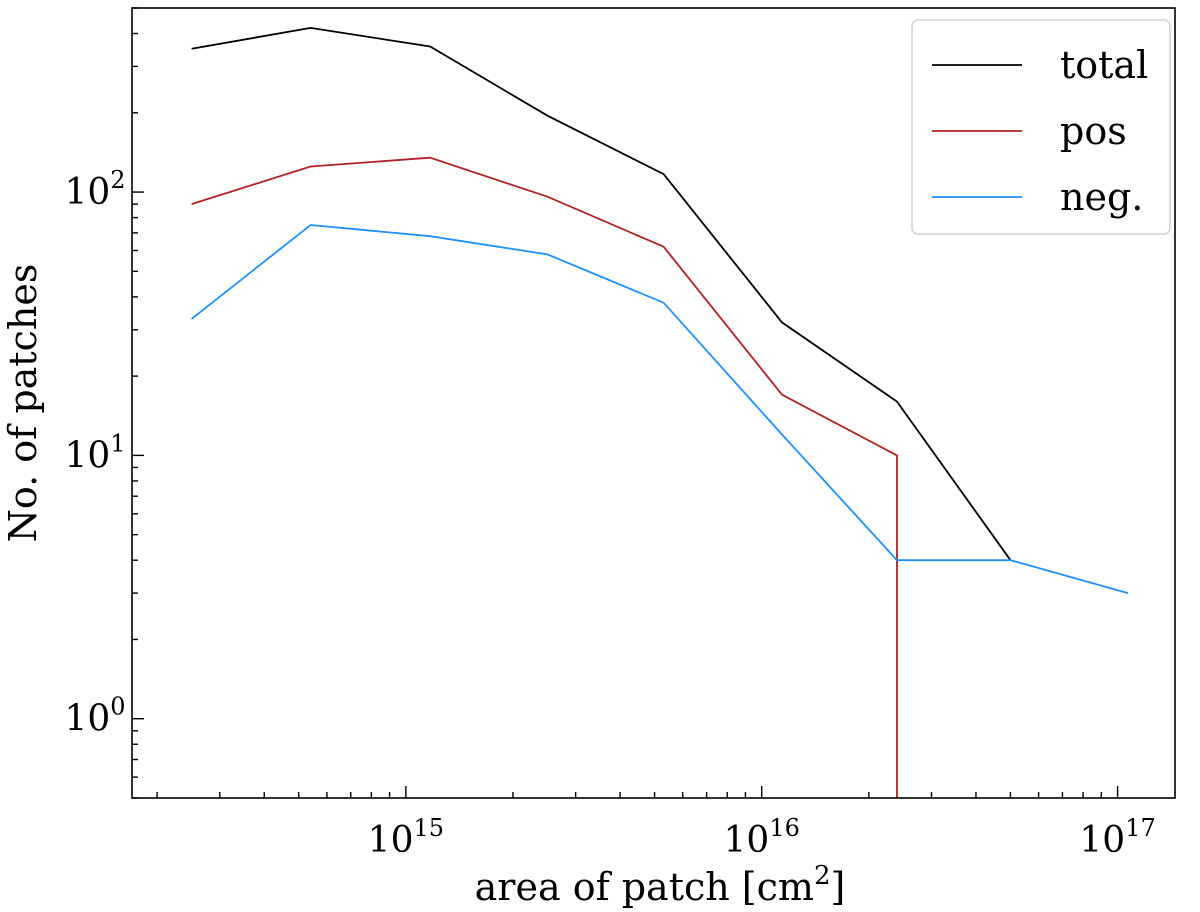  I want to click on x-tick-label-exponent: 15, so click(428, 828).